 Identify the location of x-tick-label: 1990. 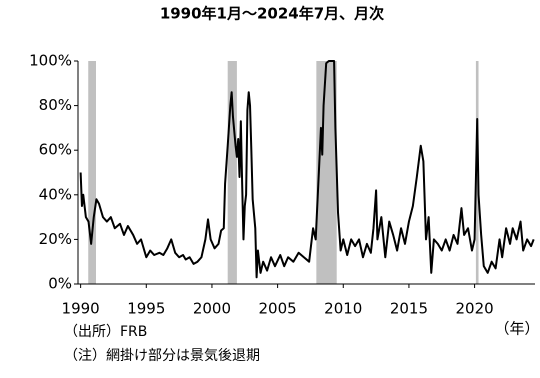
(81, 309).